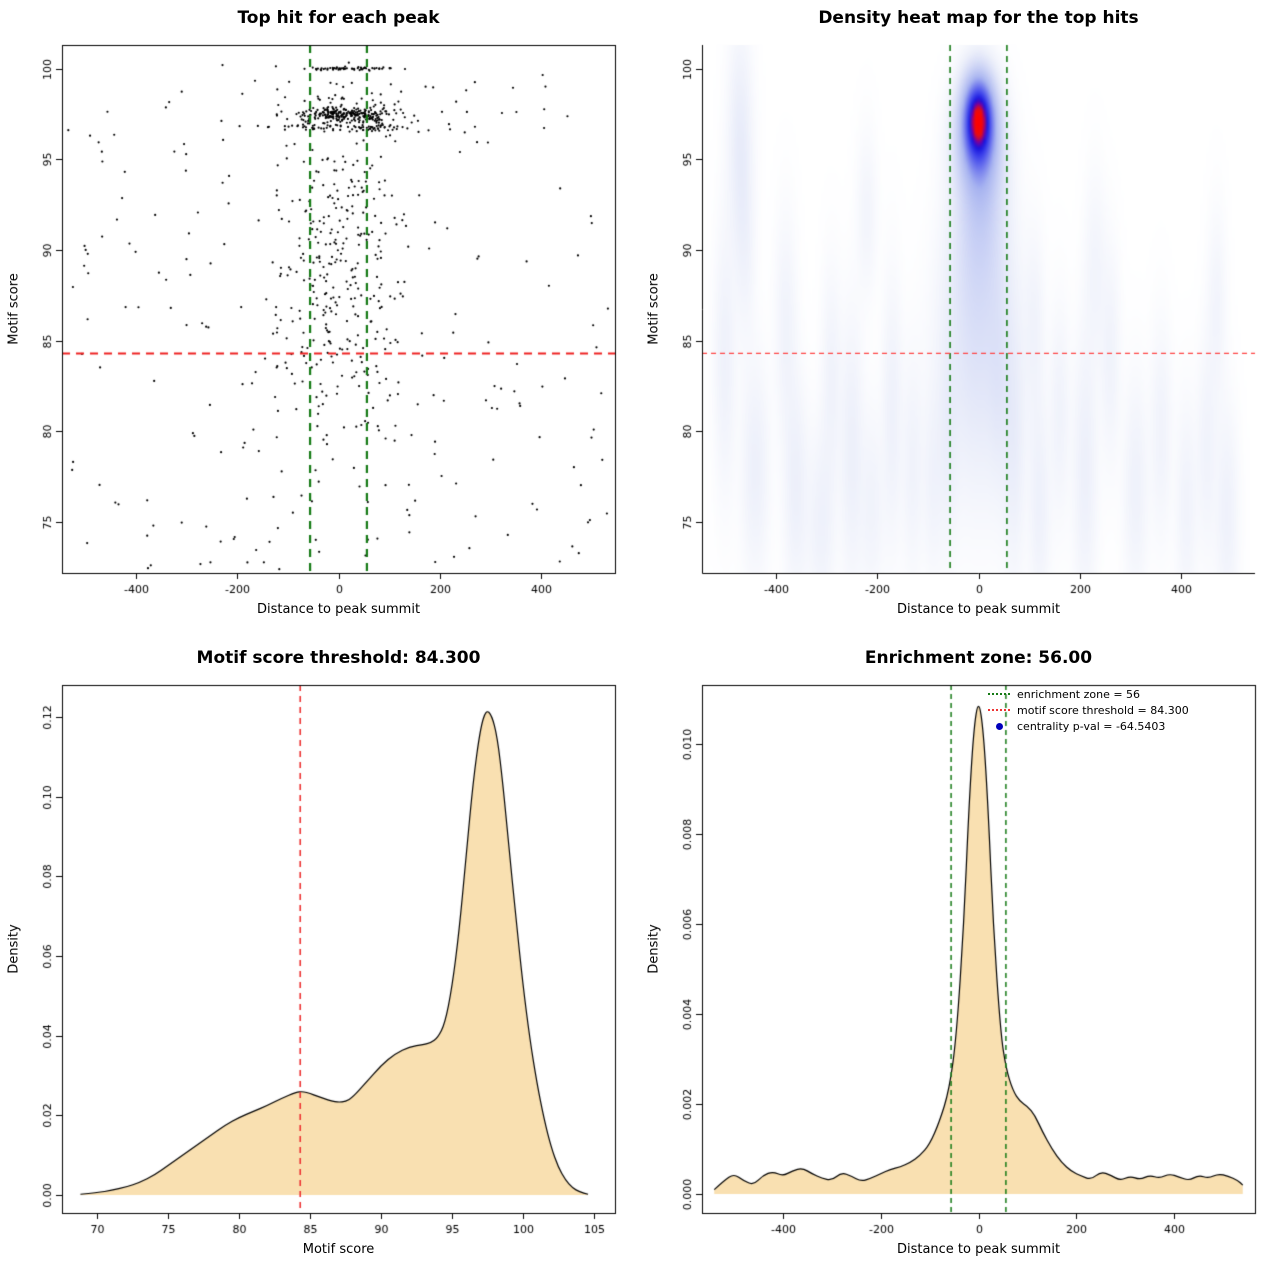 The image size is (1280, 1280). What do you see at coordinates (338, 609) in the screenshot?
I see `scatter-xlabel: Distance to peak summit` at bounding box center [338, 609].